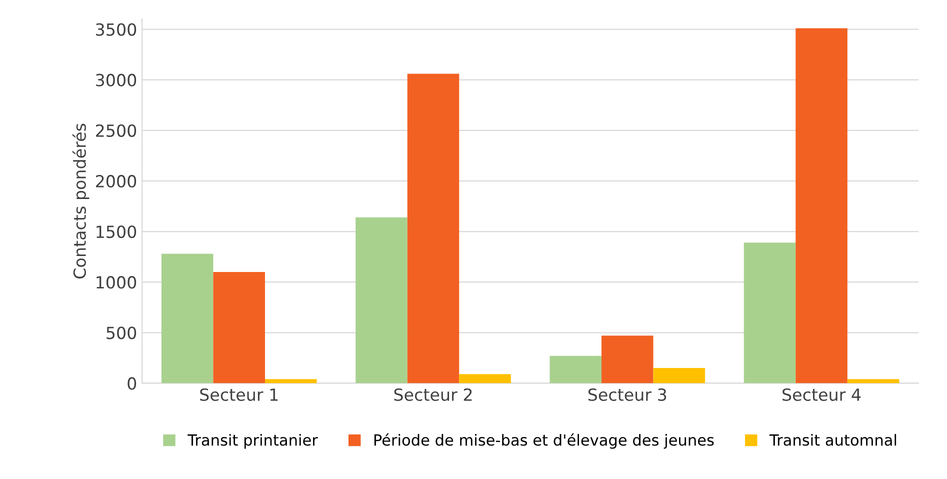  Describe the element at coordinates (821, 394) in the screenshot. I see `x-tick-label: Secteur 4` at that location.